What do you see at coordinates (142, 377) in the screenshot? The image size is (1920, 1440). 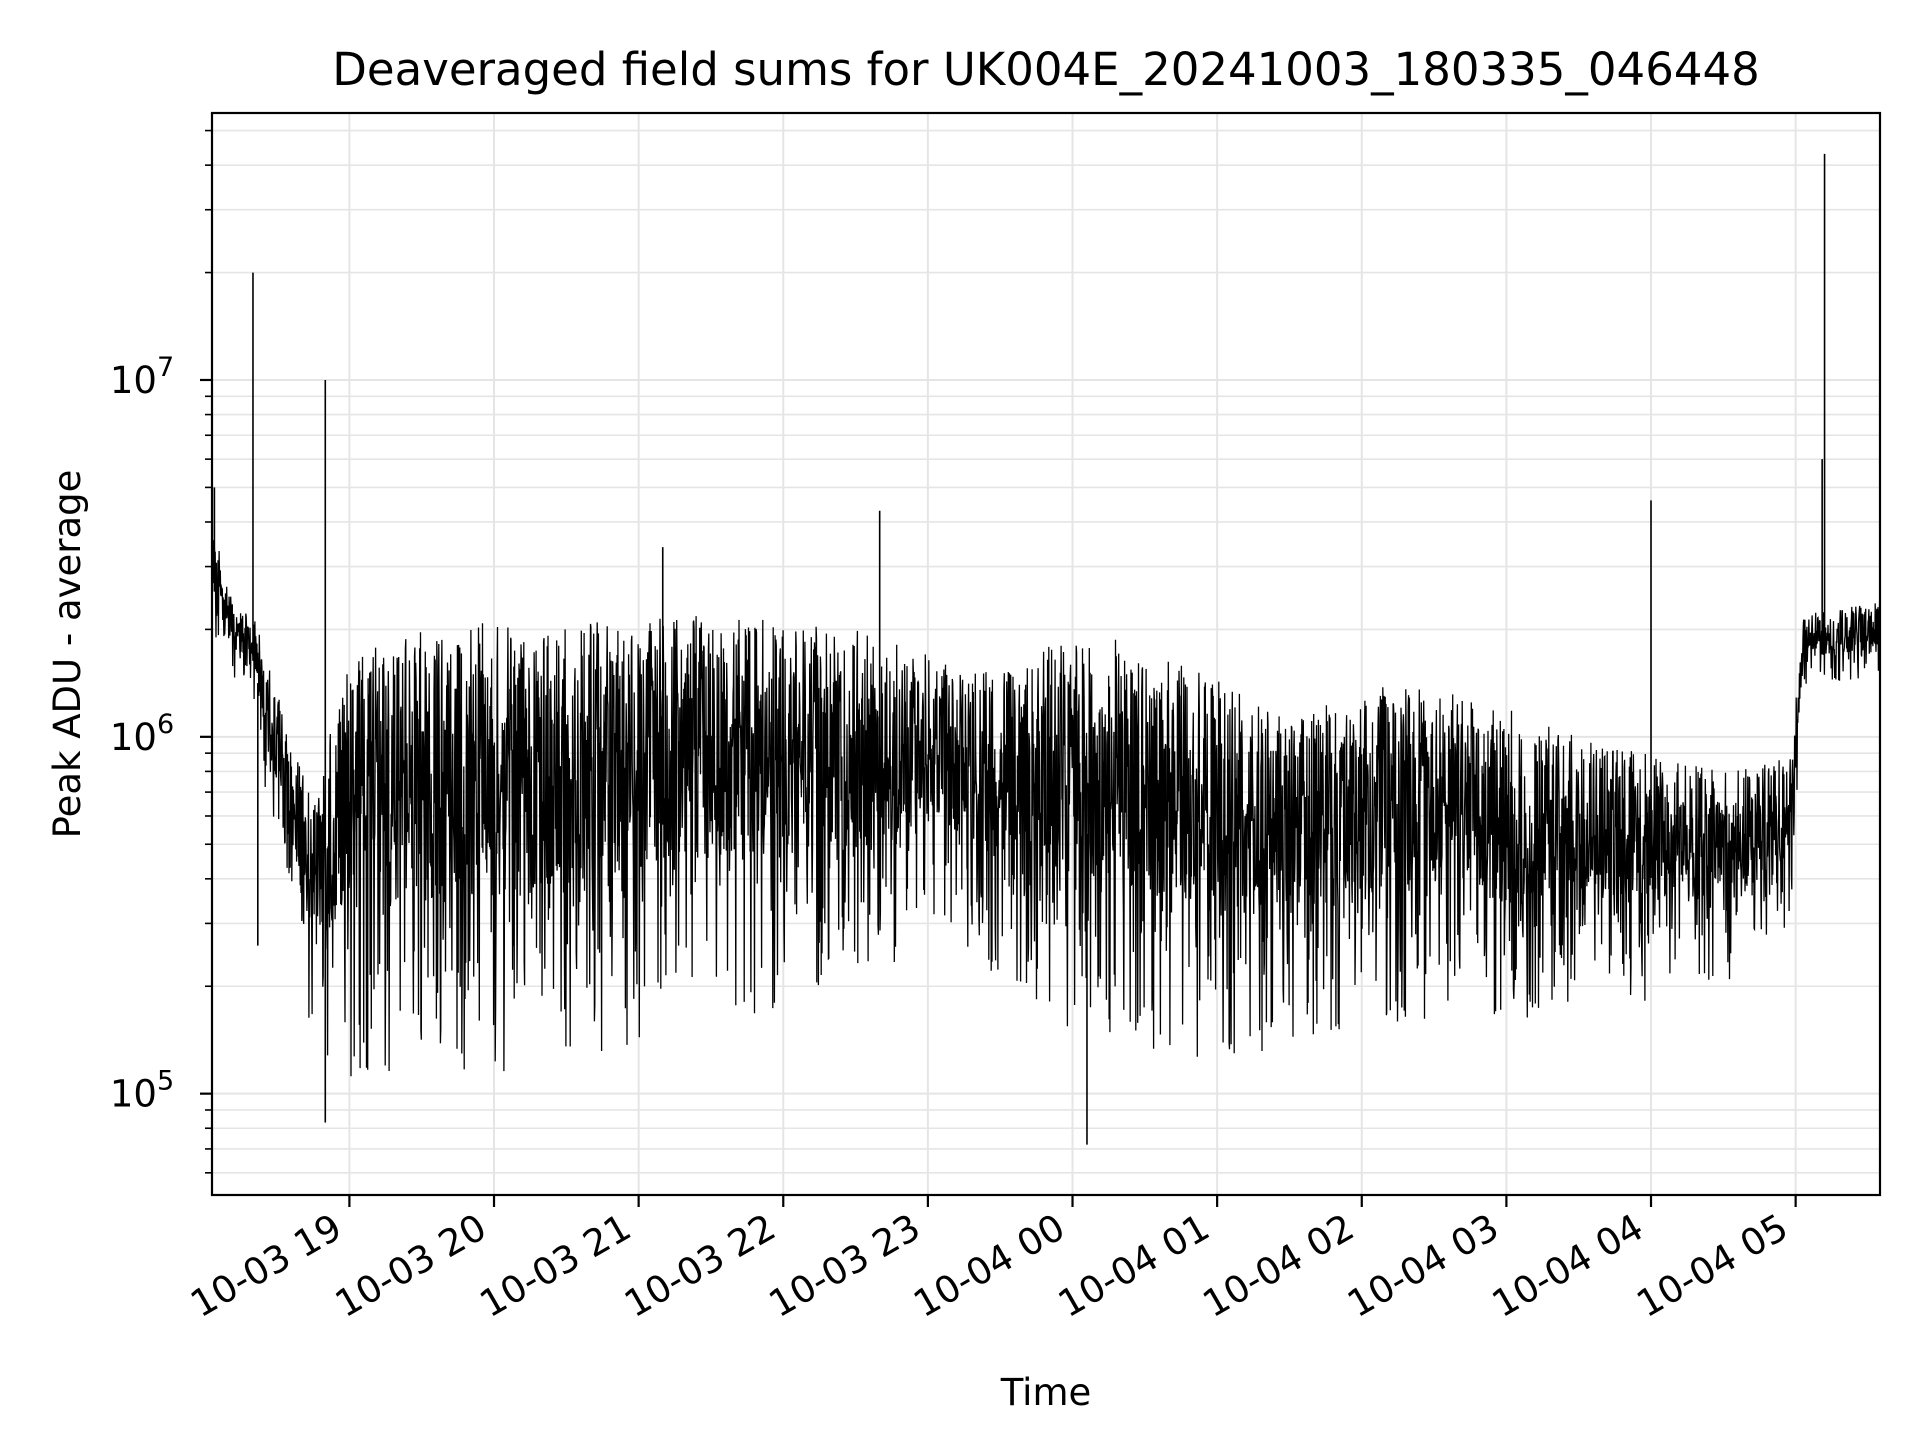 I see `y-tick-label: 10⁷` at bounding box center [142, 377].